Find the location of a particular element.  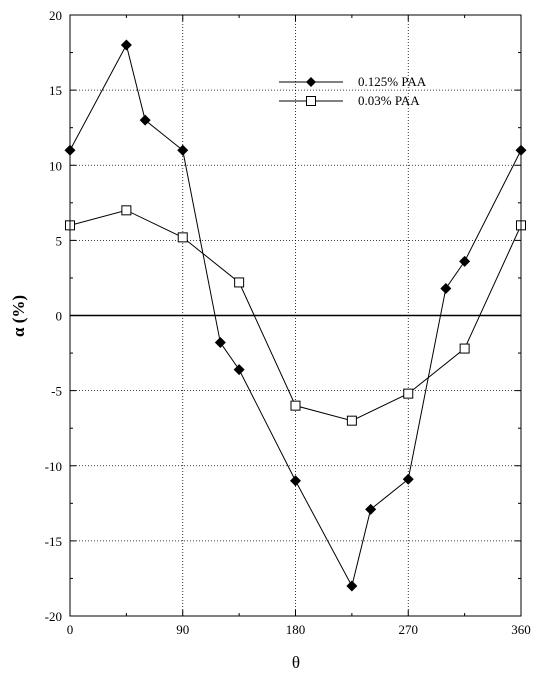

y-tick-label: -5 is located at coordinates (56, 391).